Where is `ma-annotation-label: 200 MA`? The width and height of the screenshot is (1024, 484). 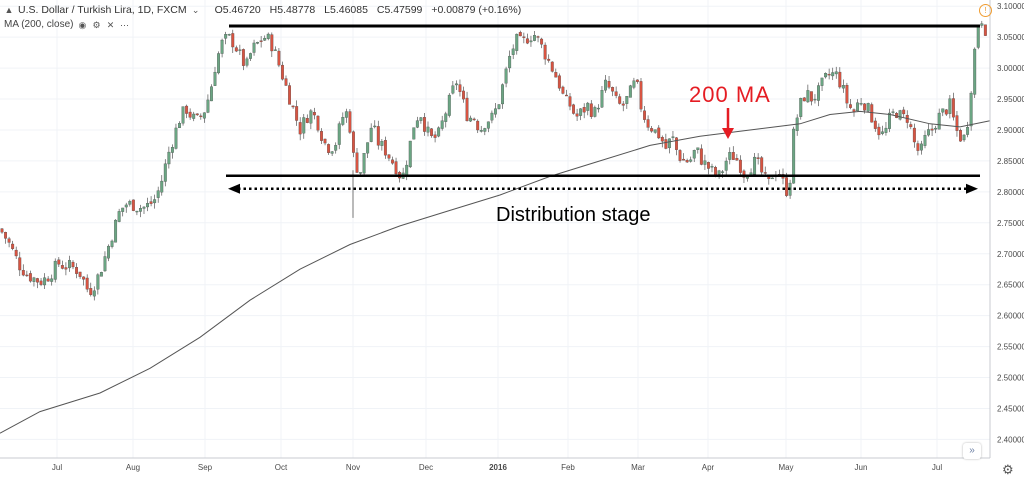
ma-annotation-label: 200 MA is located at coordinates (730, 94).